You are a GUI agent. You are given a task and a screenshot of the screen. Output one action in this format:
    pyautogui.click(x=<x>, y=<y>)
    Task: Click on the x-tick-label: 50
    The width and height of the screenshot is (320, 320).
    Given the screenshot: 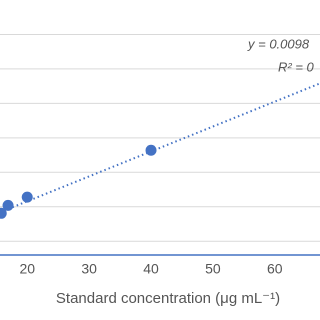 What is the action you would take?
    pyautogui.click(x=213, y=269)
    